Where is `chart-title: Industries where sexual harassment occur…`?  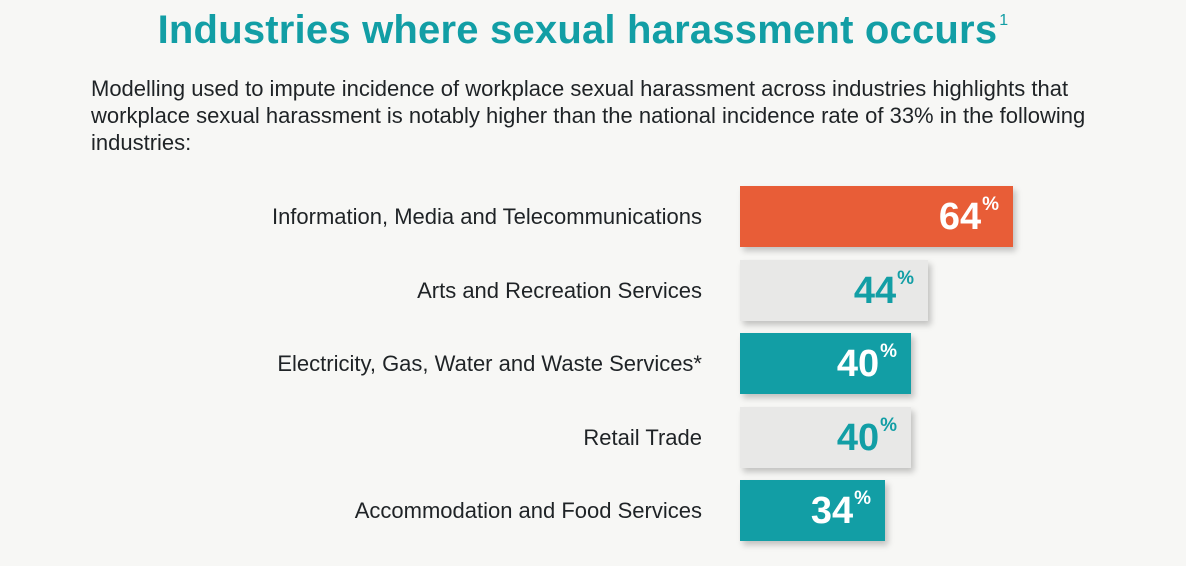
chart-title: Industries where sexual harassment occur… is located at coordinates (583, 30).